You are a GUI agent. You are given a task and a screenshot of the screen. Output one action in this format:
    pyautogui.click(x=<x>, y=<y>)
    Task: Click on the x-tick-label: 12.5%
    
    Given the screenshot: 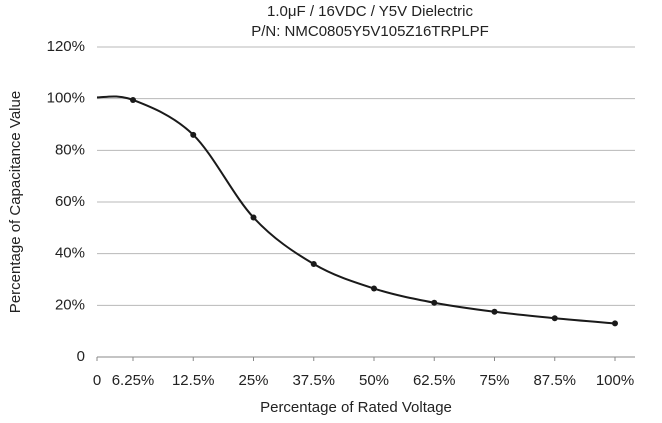 What is the action you would take?
    pyautogui.click(x=193, y=380)
    